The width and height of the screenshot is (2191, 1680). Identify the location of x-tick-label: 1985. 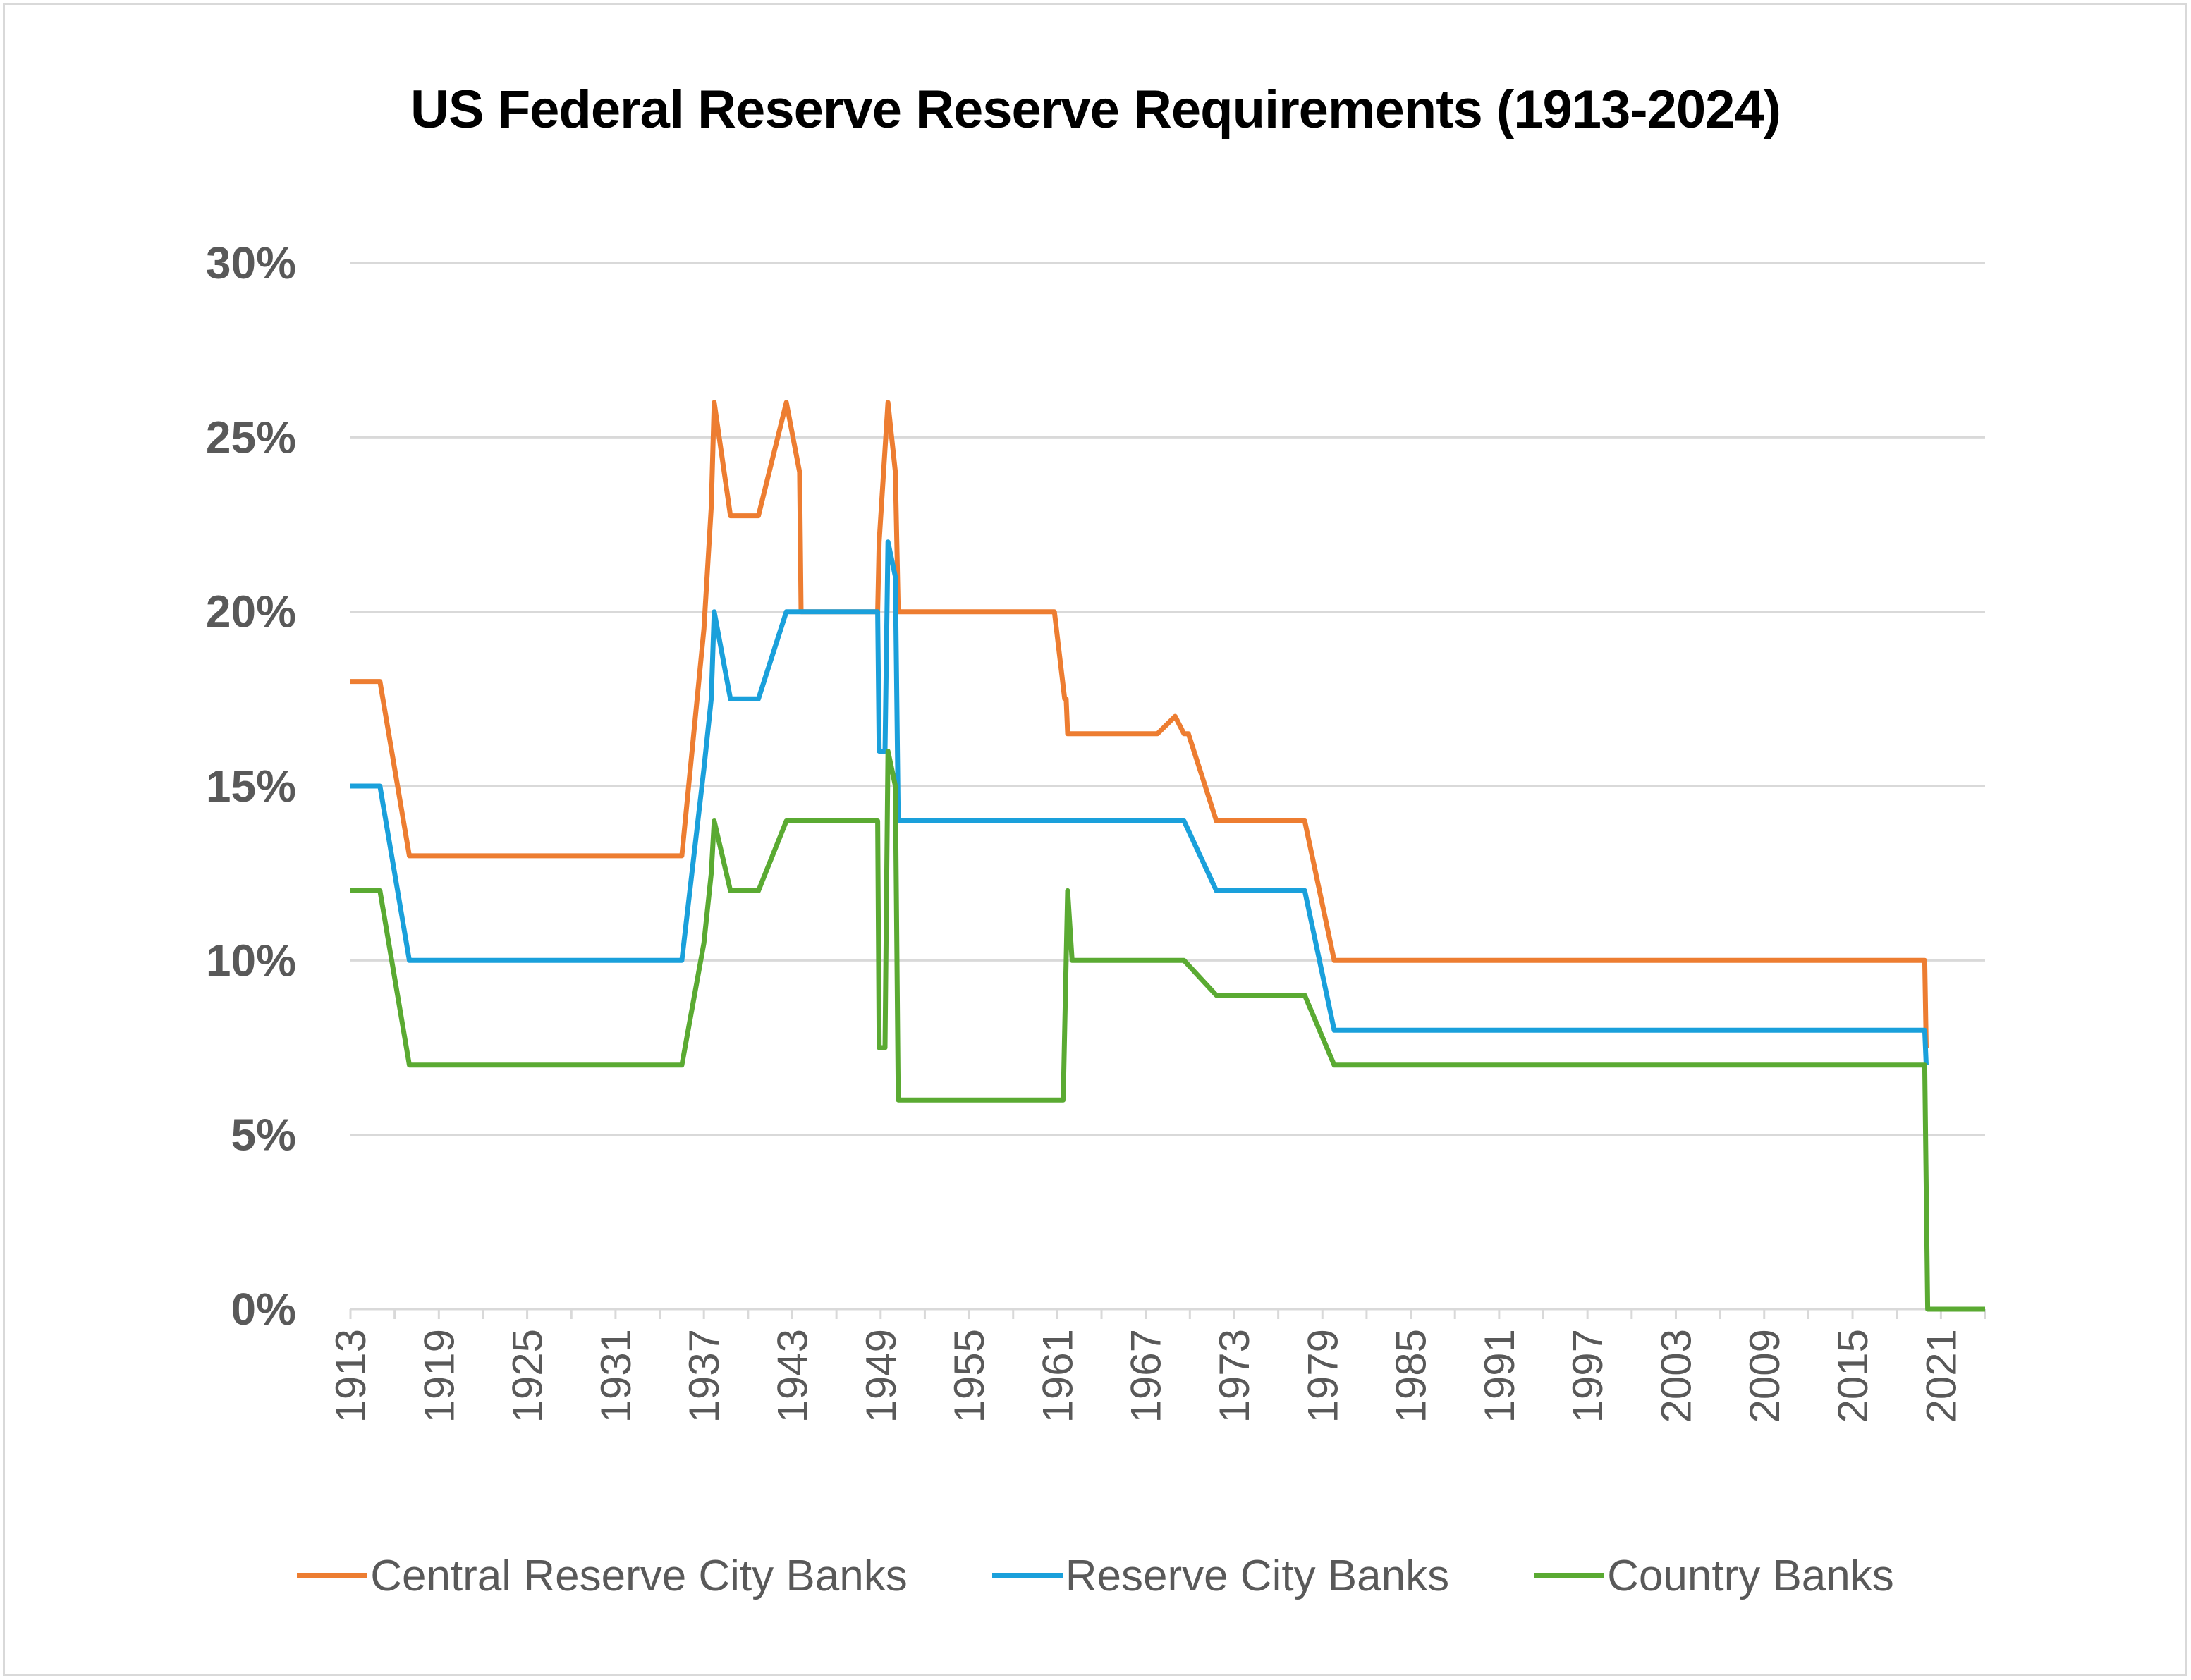
(1411, 1376).